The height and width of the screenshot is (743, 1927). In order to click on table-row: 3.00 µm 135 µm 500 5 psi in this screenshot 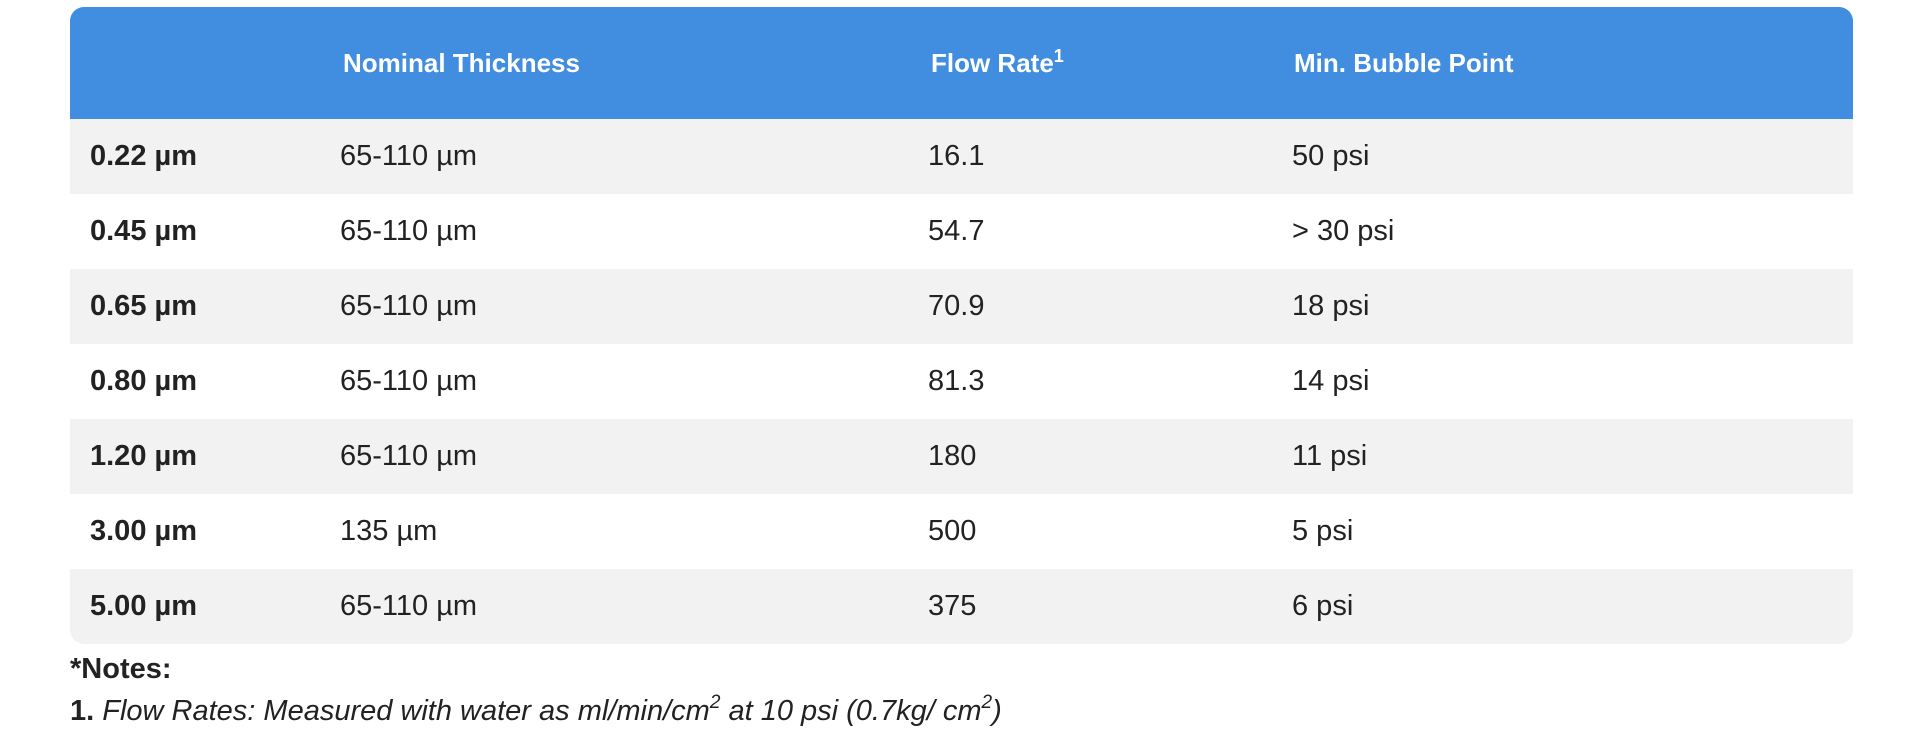, I will do `click(961, 531)`.